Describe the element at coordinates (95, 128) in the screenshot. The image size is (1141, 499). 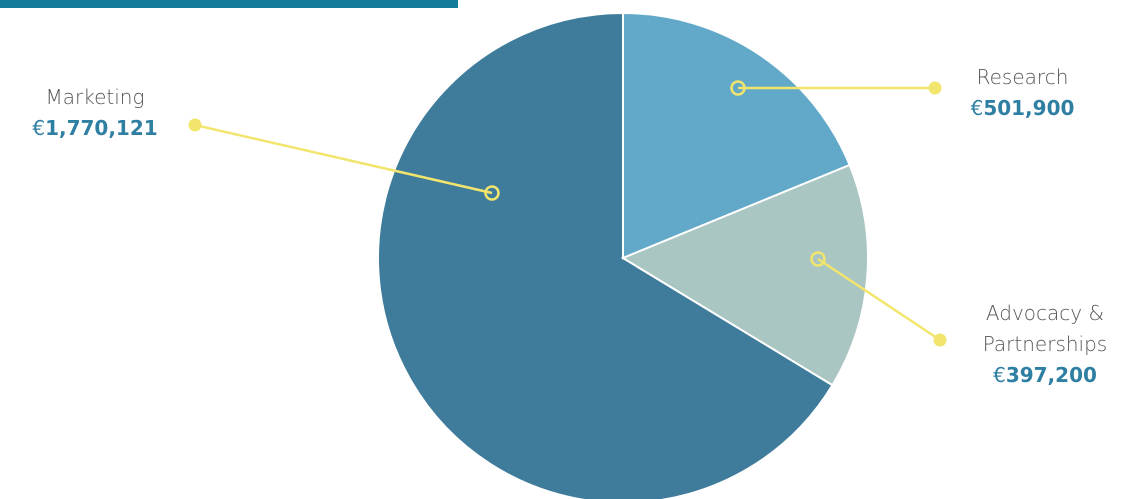
I see `value-label: €1,770,121` at that location.